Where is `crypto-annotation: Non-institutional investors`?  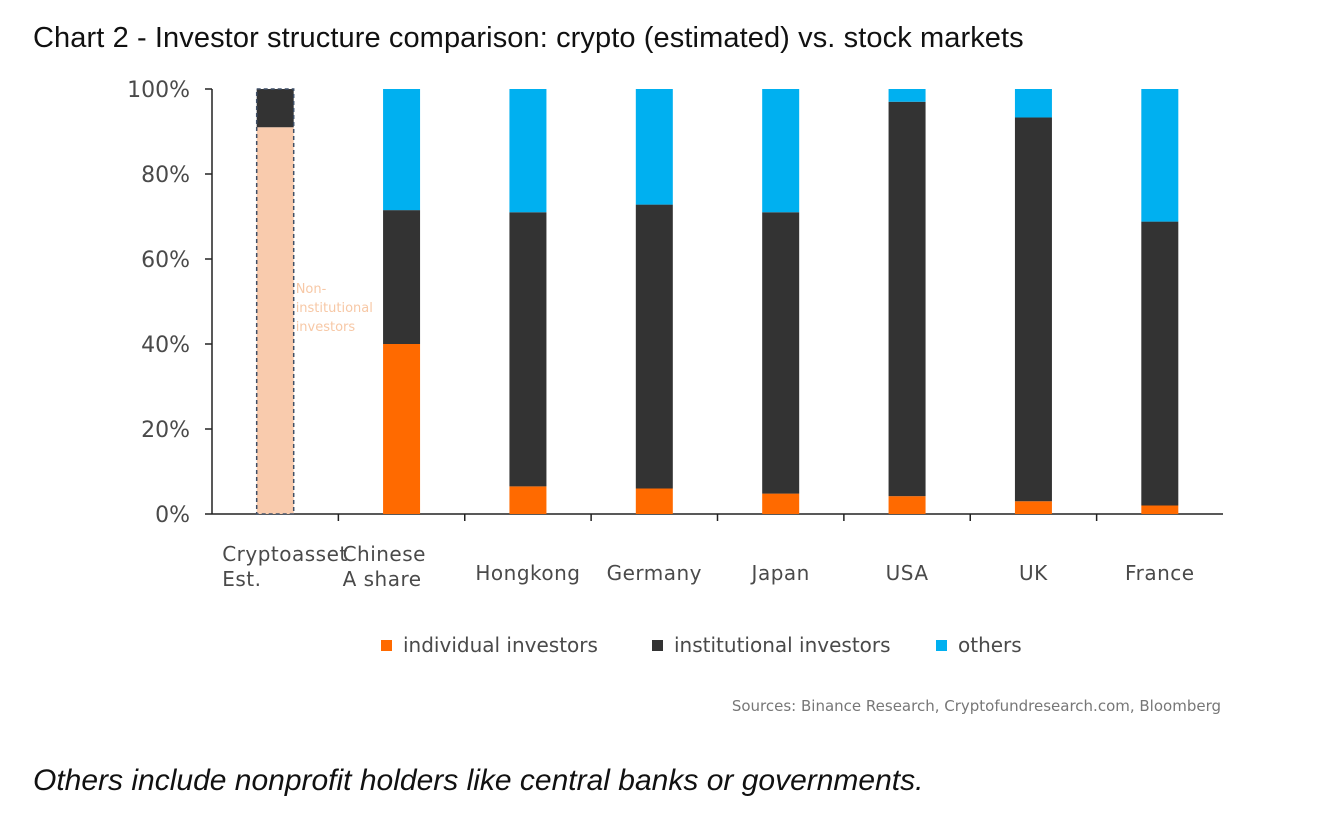 crypto-annotation: Non-institutional investors is located at coordinates (334, 308).